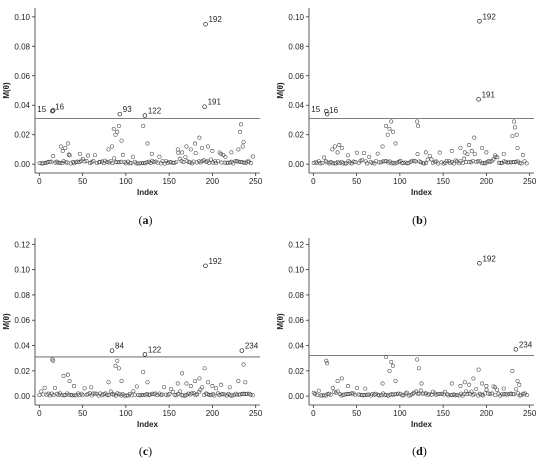  What do you see at coordinates (443, 413) in the screenshot?
I see `x-tick-label: 150` at bounding box center [443, 413].